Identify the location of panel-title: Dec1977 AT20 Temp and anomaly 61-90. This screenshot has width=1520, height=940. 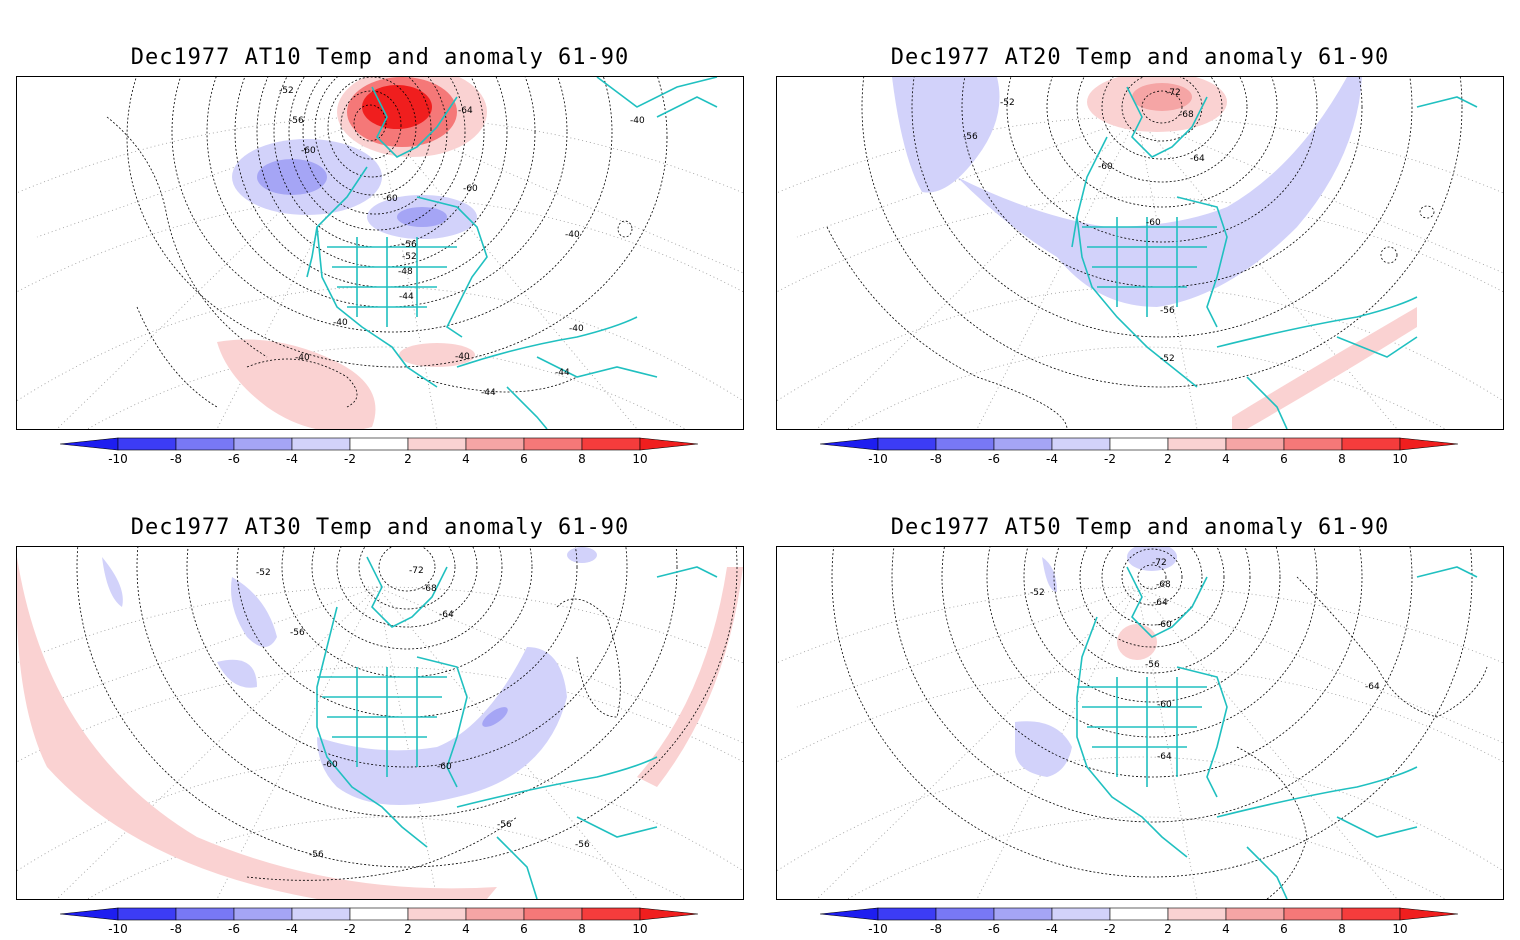
(1140, 57).